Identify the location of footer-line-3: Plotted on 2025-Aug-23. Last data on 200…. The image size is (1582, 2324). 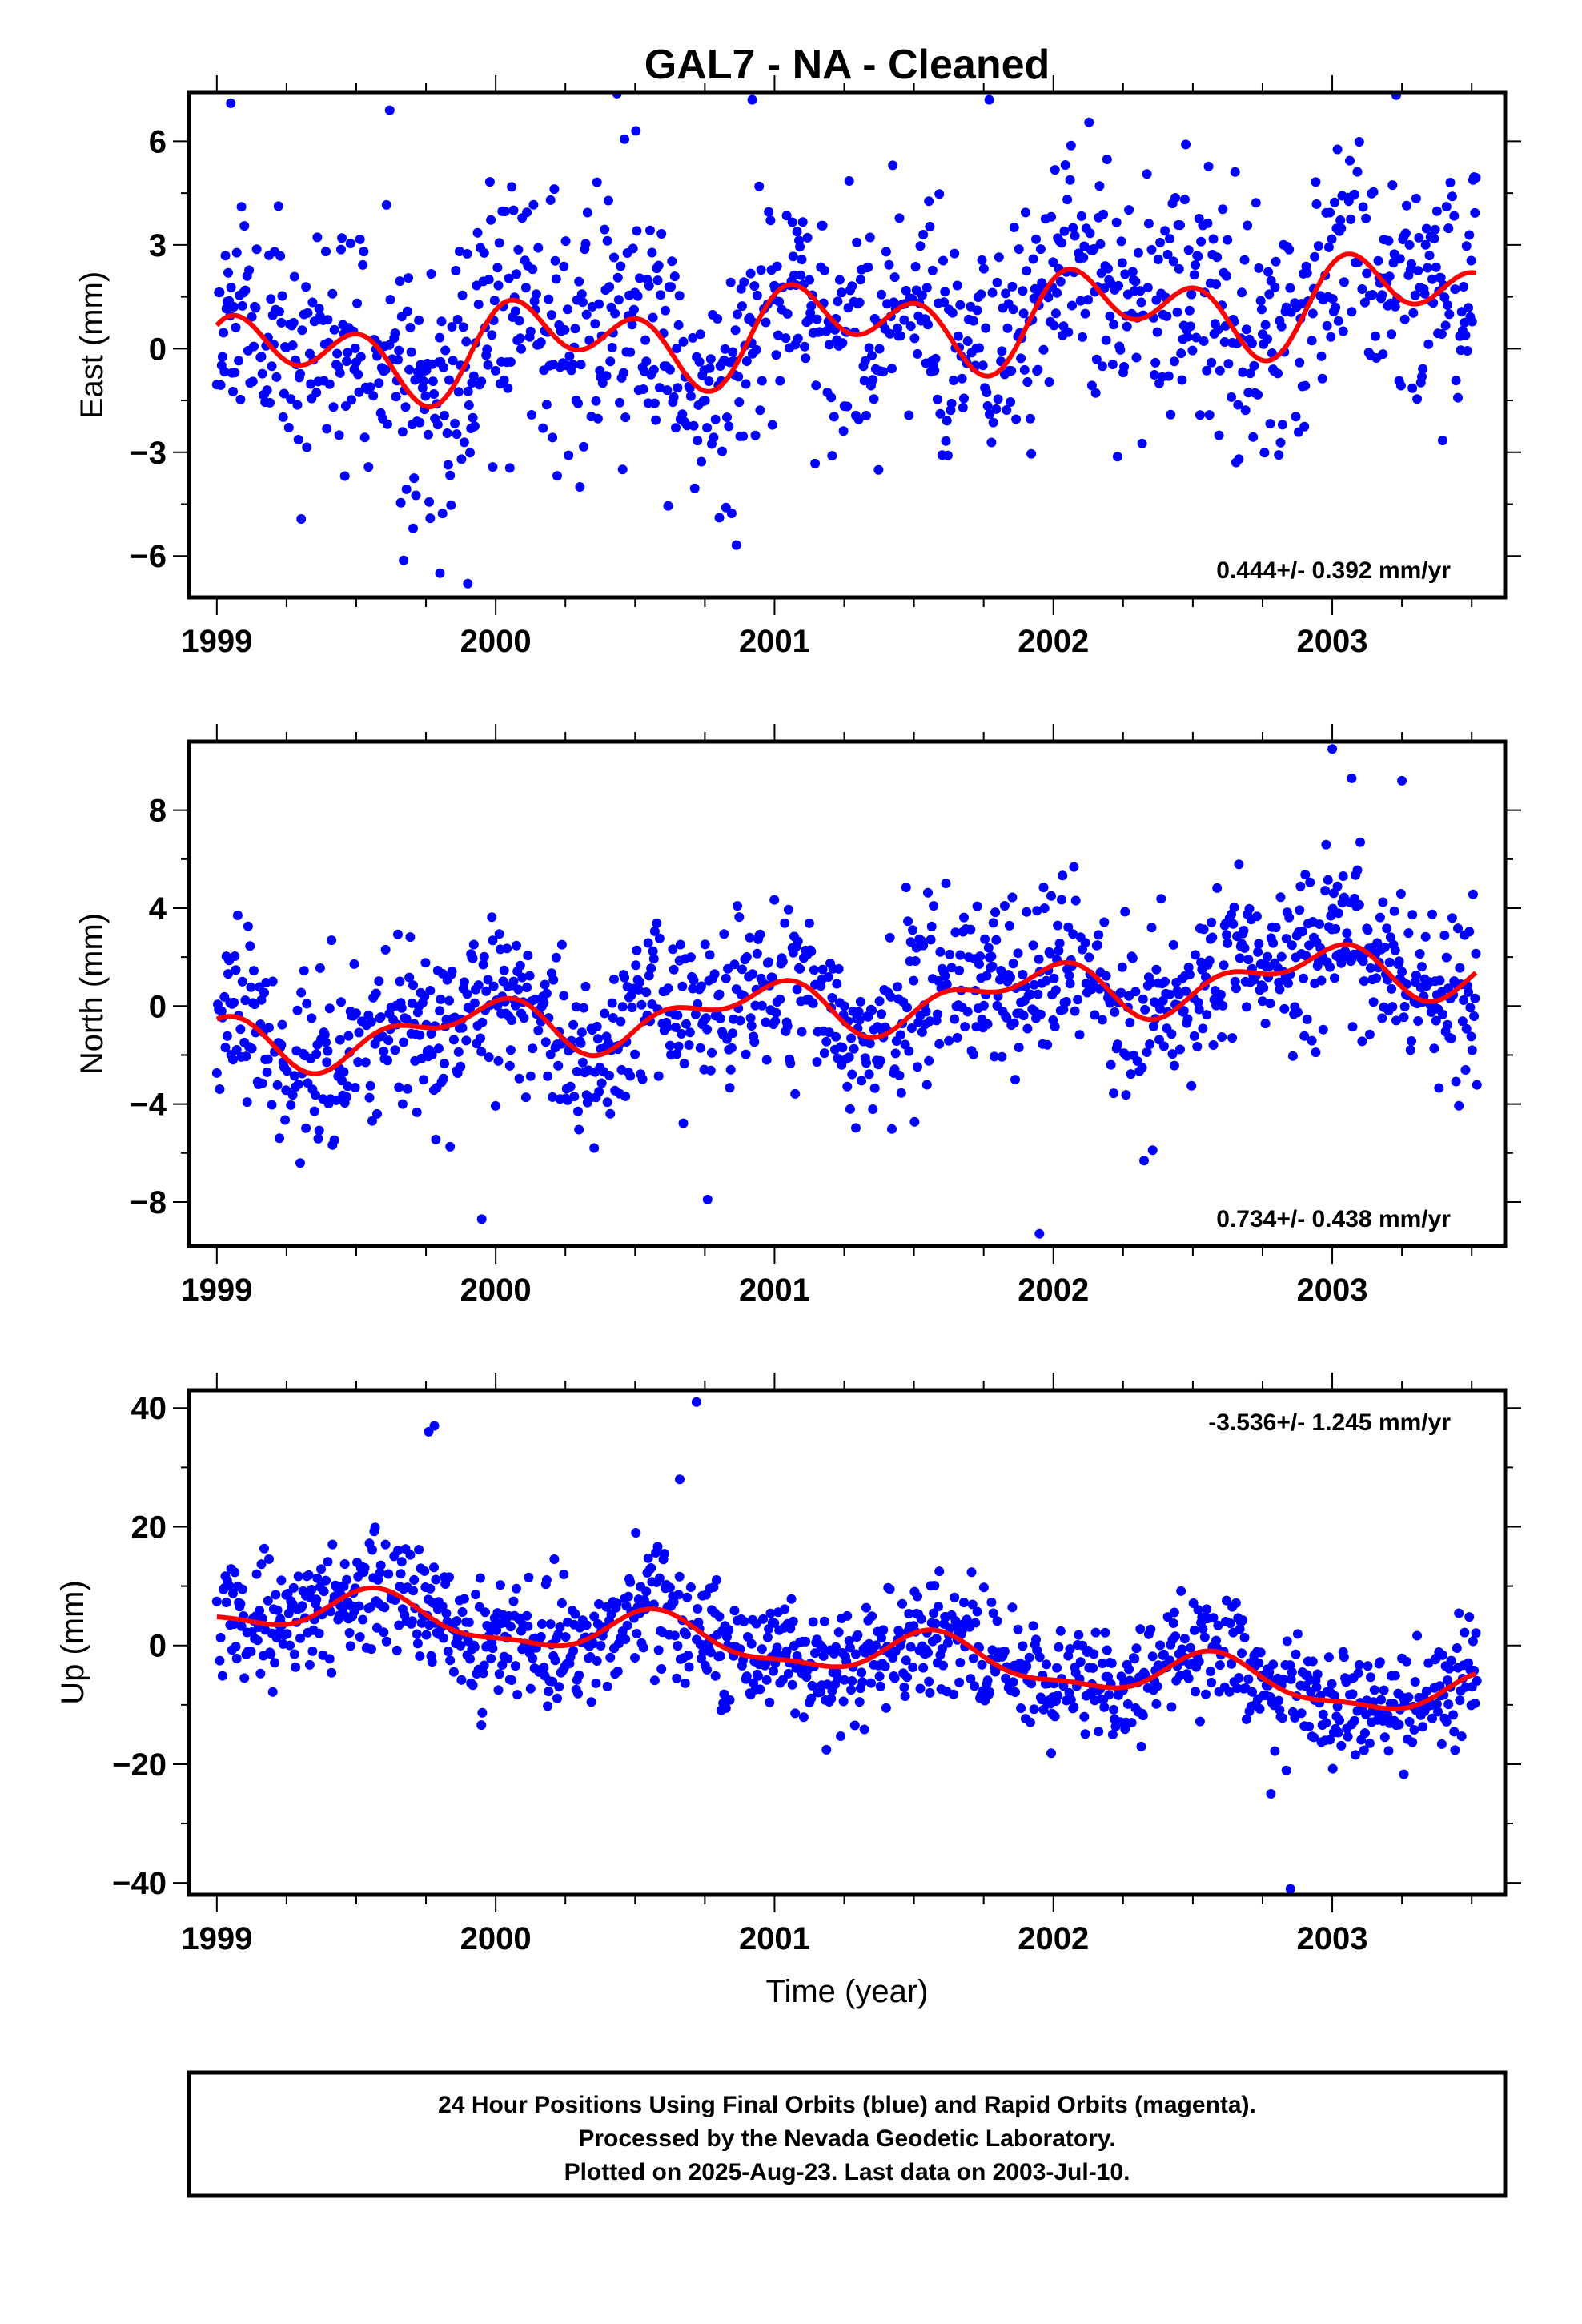
(847, 2172).